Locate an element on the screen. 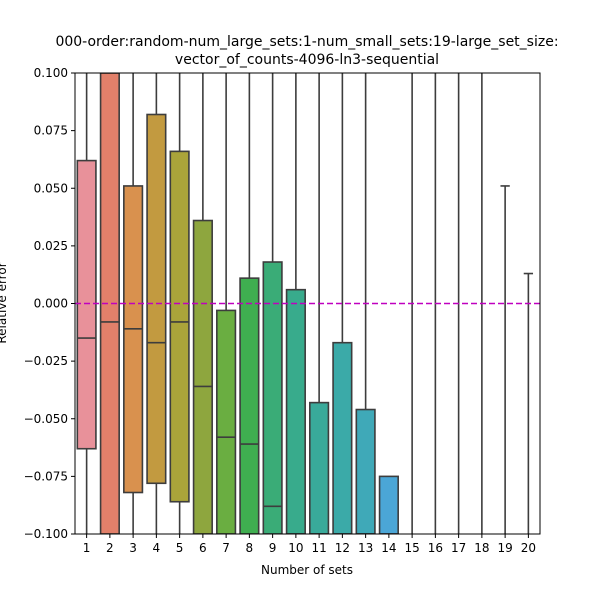 The image size is (600, 600). x-tick-label-9: 9 is located at coordinates (273, 548).